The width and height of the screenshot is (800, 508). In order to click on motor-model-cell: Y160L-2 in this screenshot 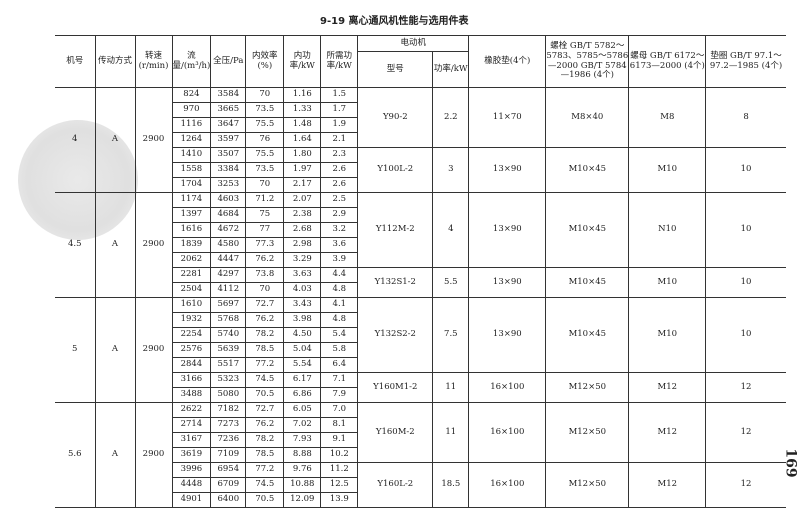, I will do `click(395, 485)`.